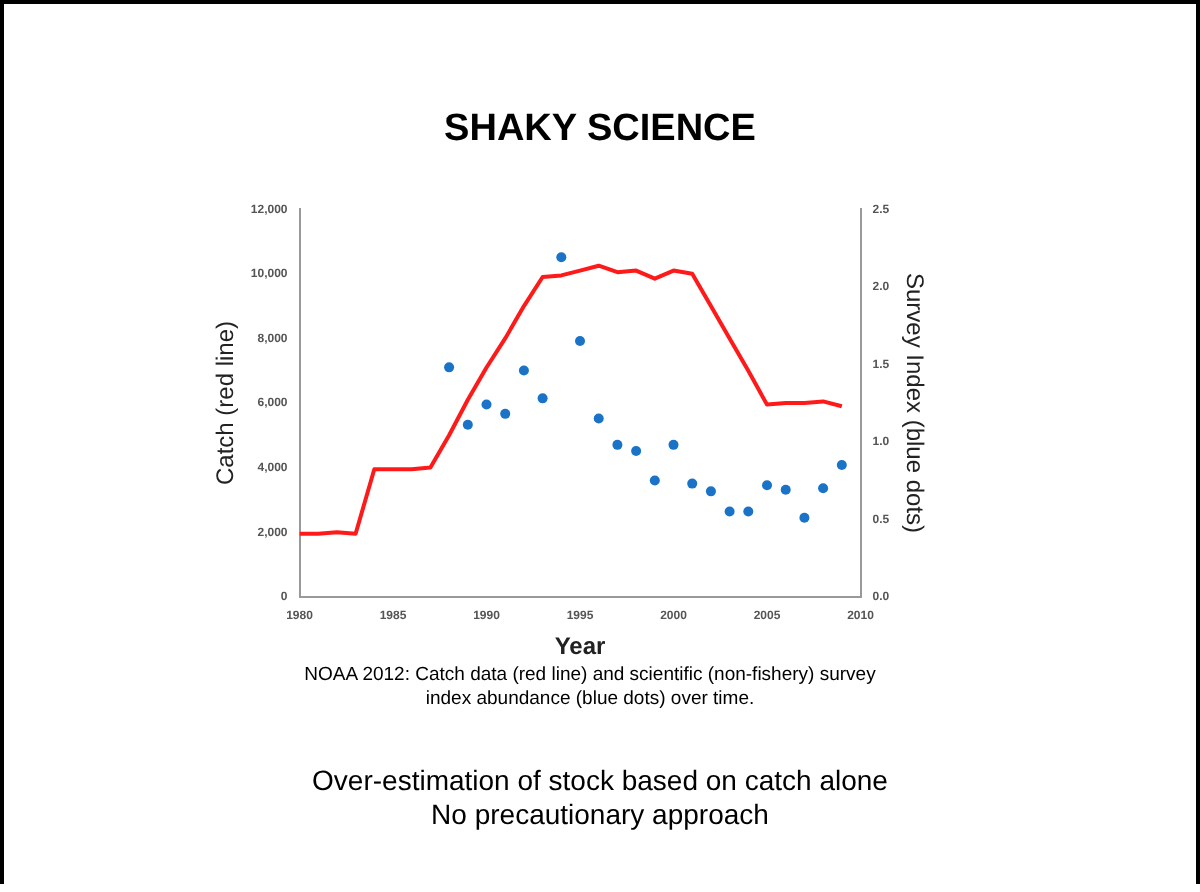 The image size is (1200, 892). I want to click on text: NOAA 2012: Catch data (red line) and scientific (non-fishery) survey index abundance (blue dots) over time., so click(590, 688).